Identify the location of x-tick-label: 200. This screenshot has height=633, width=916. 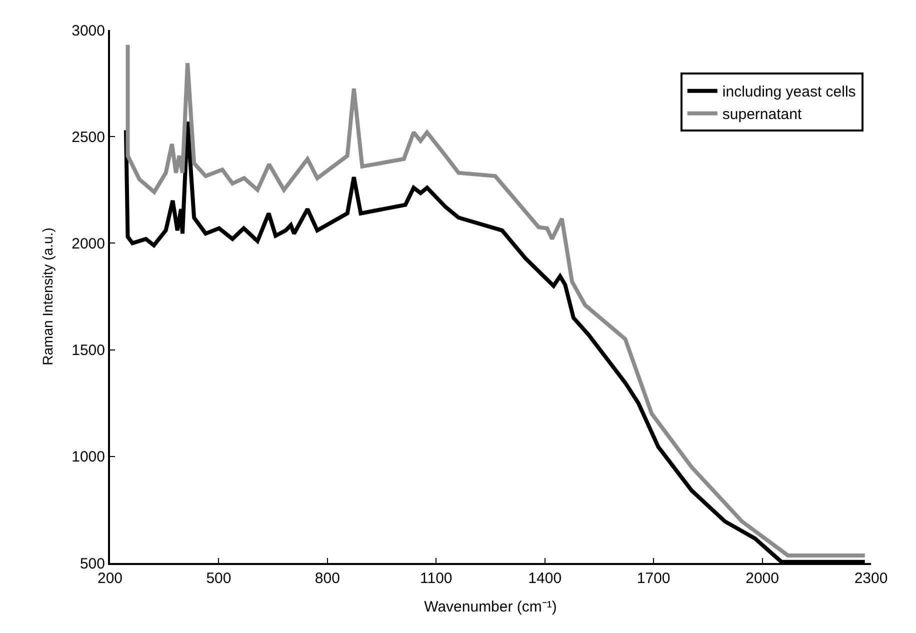
(110, 578).